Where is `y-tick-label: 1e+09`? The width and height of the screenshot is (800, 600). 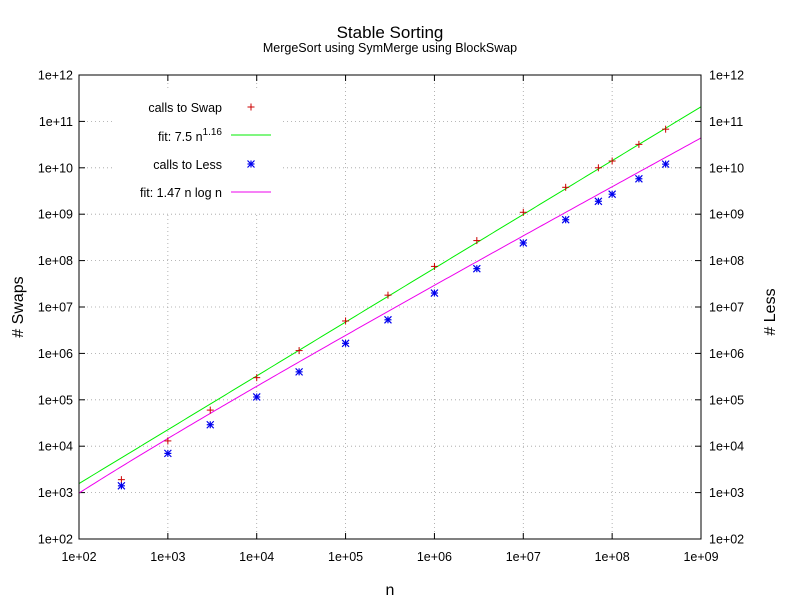
y-tick-label: 1e+09 is located at coordinates (55, 215).